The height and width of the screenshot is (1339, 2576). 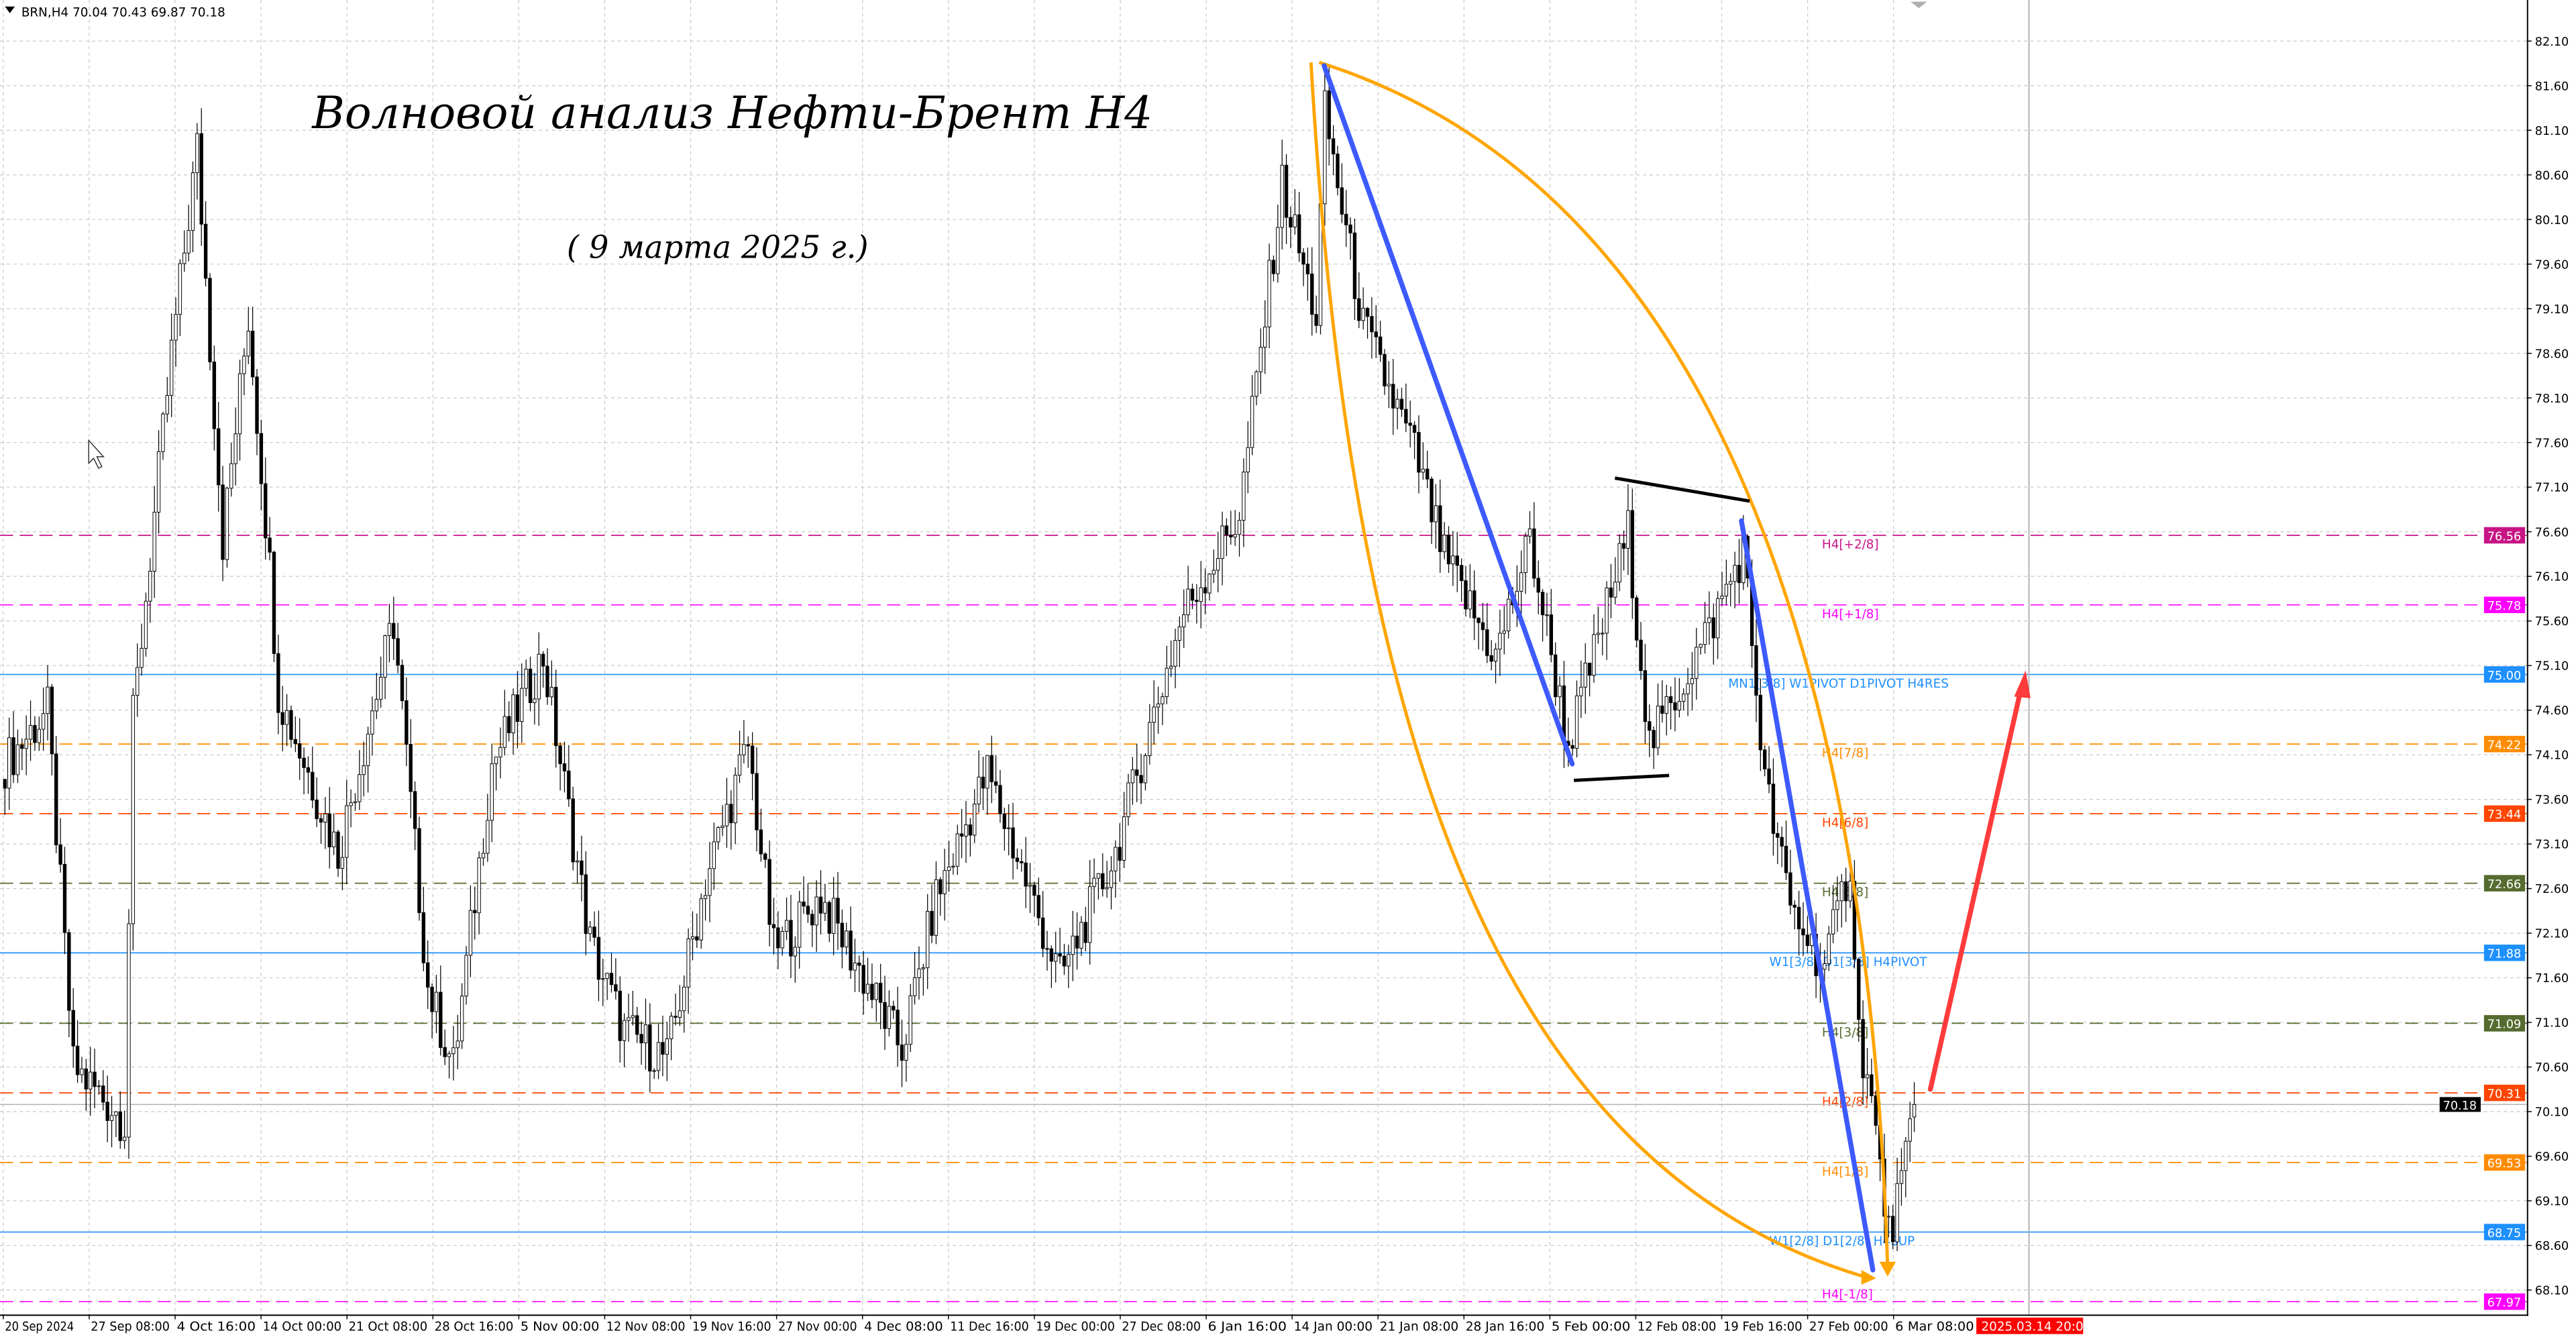 What do you see at coordinates (2552, 669) in the screenshot?
I see `price-axis` at bounding box center [2552, 669].